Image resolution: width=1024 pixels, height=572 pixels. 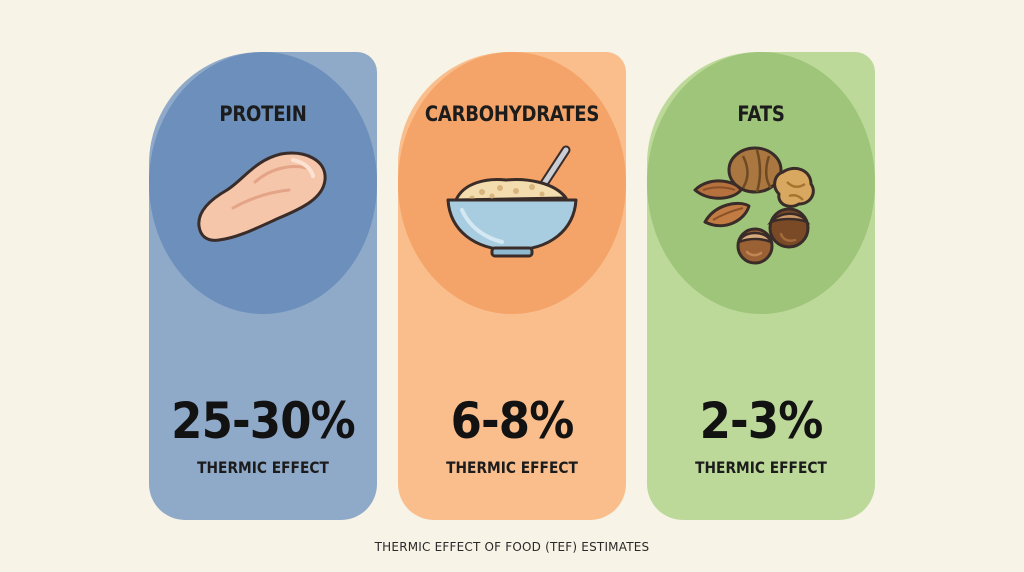 I want to click on carbohydrates-label: THERMIC EFFECT, so click(x=512, y=467).